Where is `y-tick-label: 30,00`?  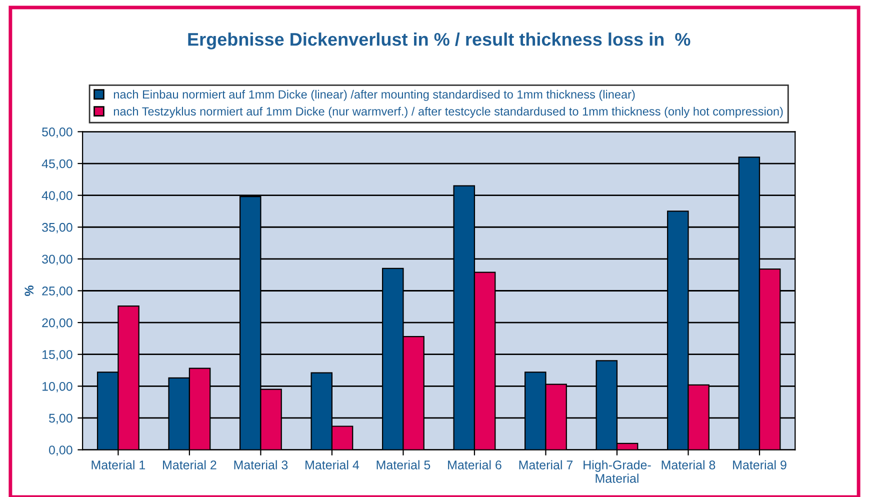 y-tick-label: 30,00 is located at coordinates (57, 260).